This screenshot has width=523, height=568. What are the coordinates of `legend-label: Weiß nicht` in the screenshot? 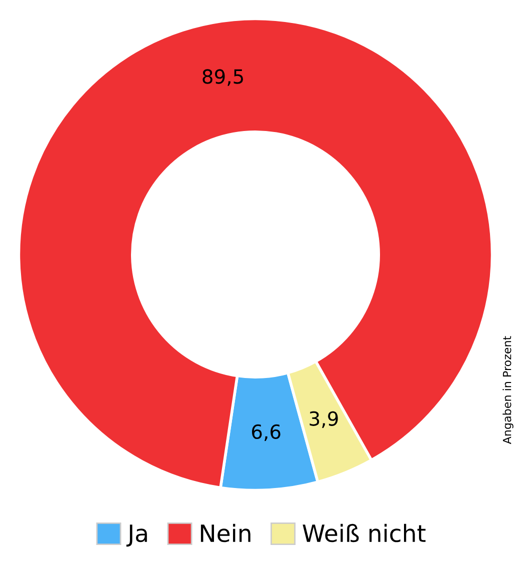 It's located at (364, 533).